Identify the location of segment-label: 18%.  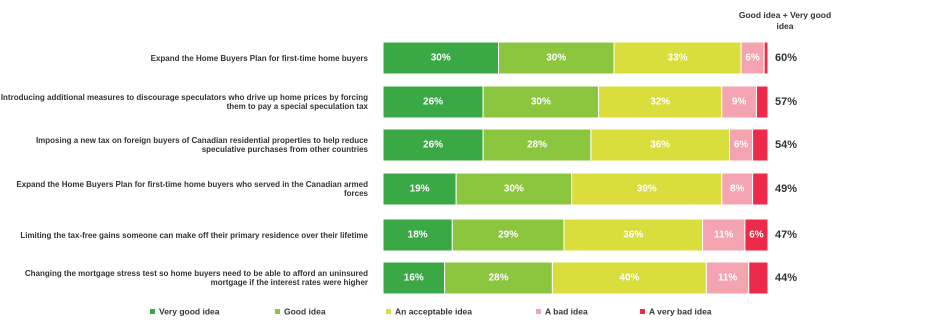
(418, 235).